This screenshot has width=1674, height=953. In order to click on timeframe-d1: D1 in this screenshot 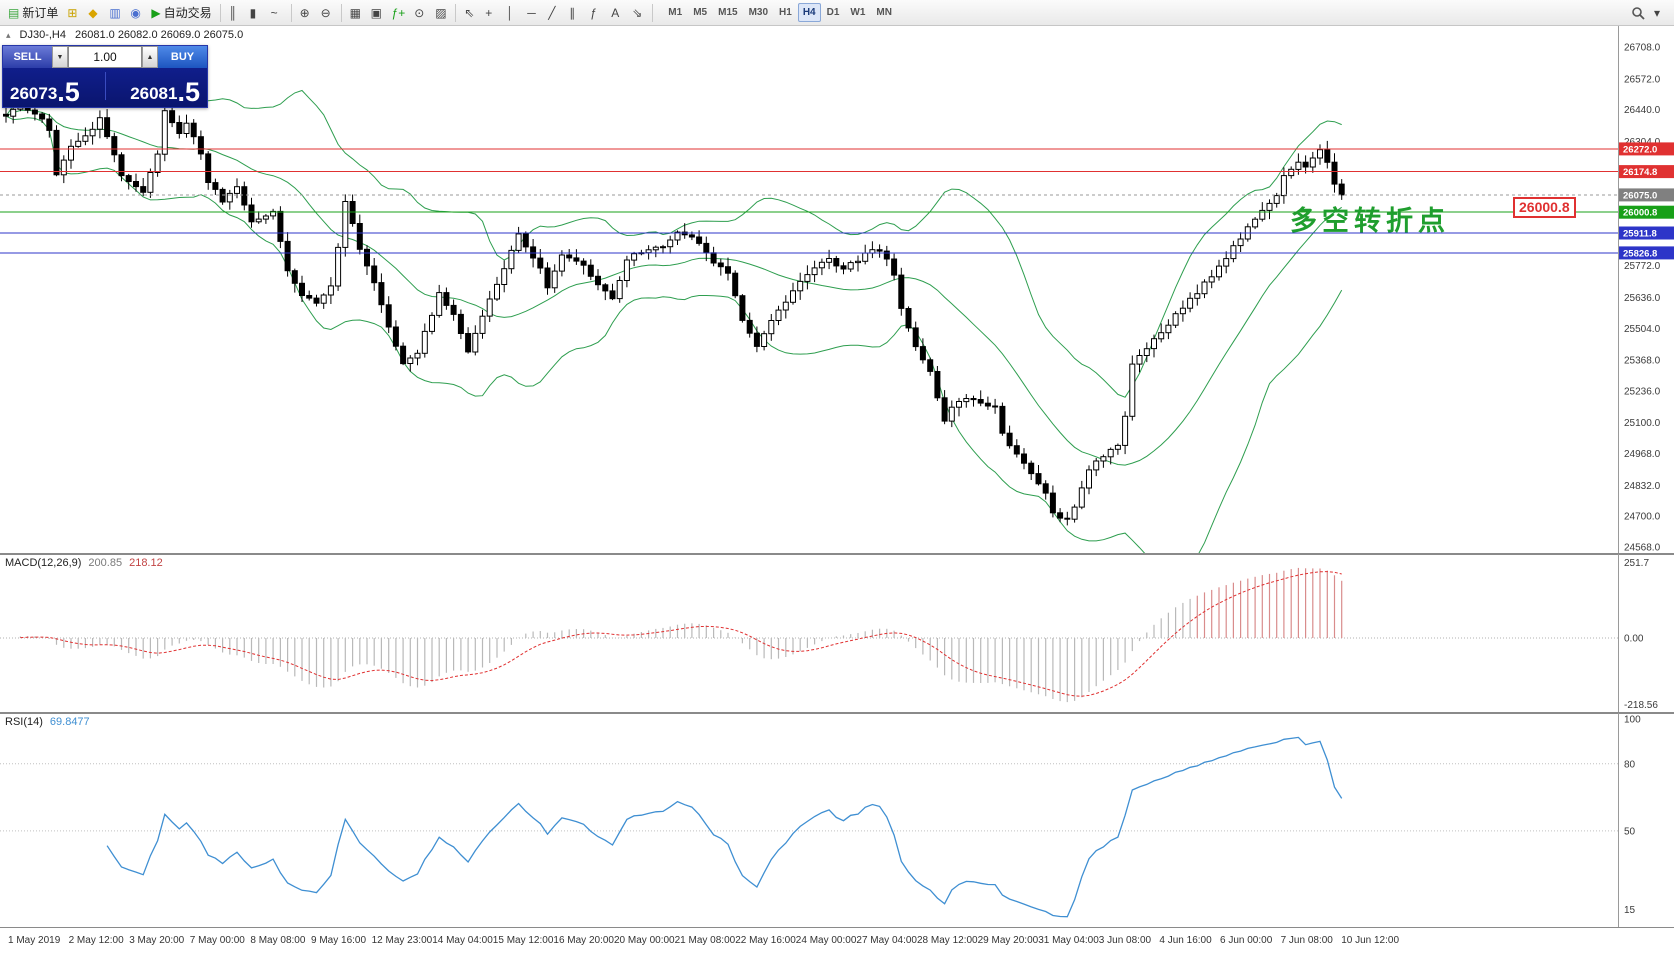, I will do `click(833, 12)`.